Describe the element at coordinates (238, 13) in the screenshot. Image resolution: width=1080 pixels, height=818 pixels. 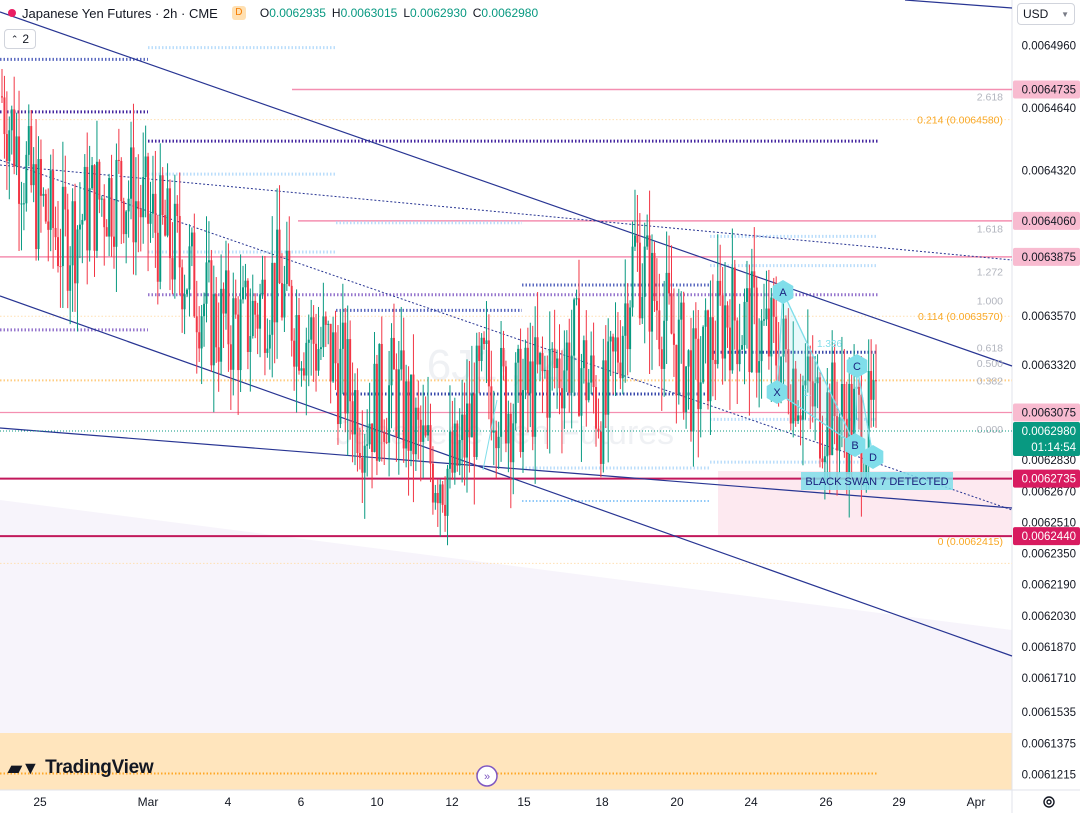
I see `delayed-badge: D` at that location.